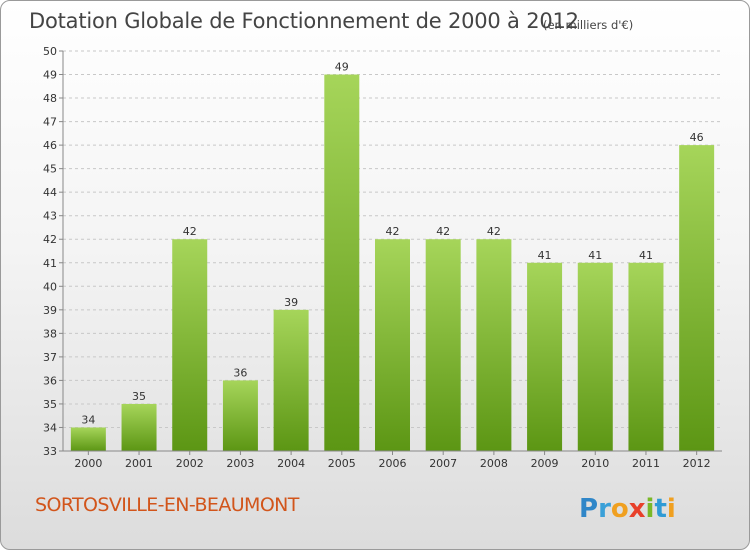 The width and height of the screenshot is (750, 550). What do you see at coordinates (595, 356) in the screenshot?
I see `bar-2010` at bounding box center [595, 356].